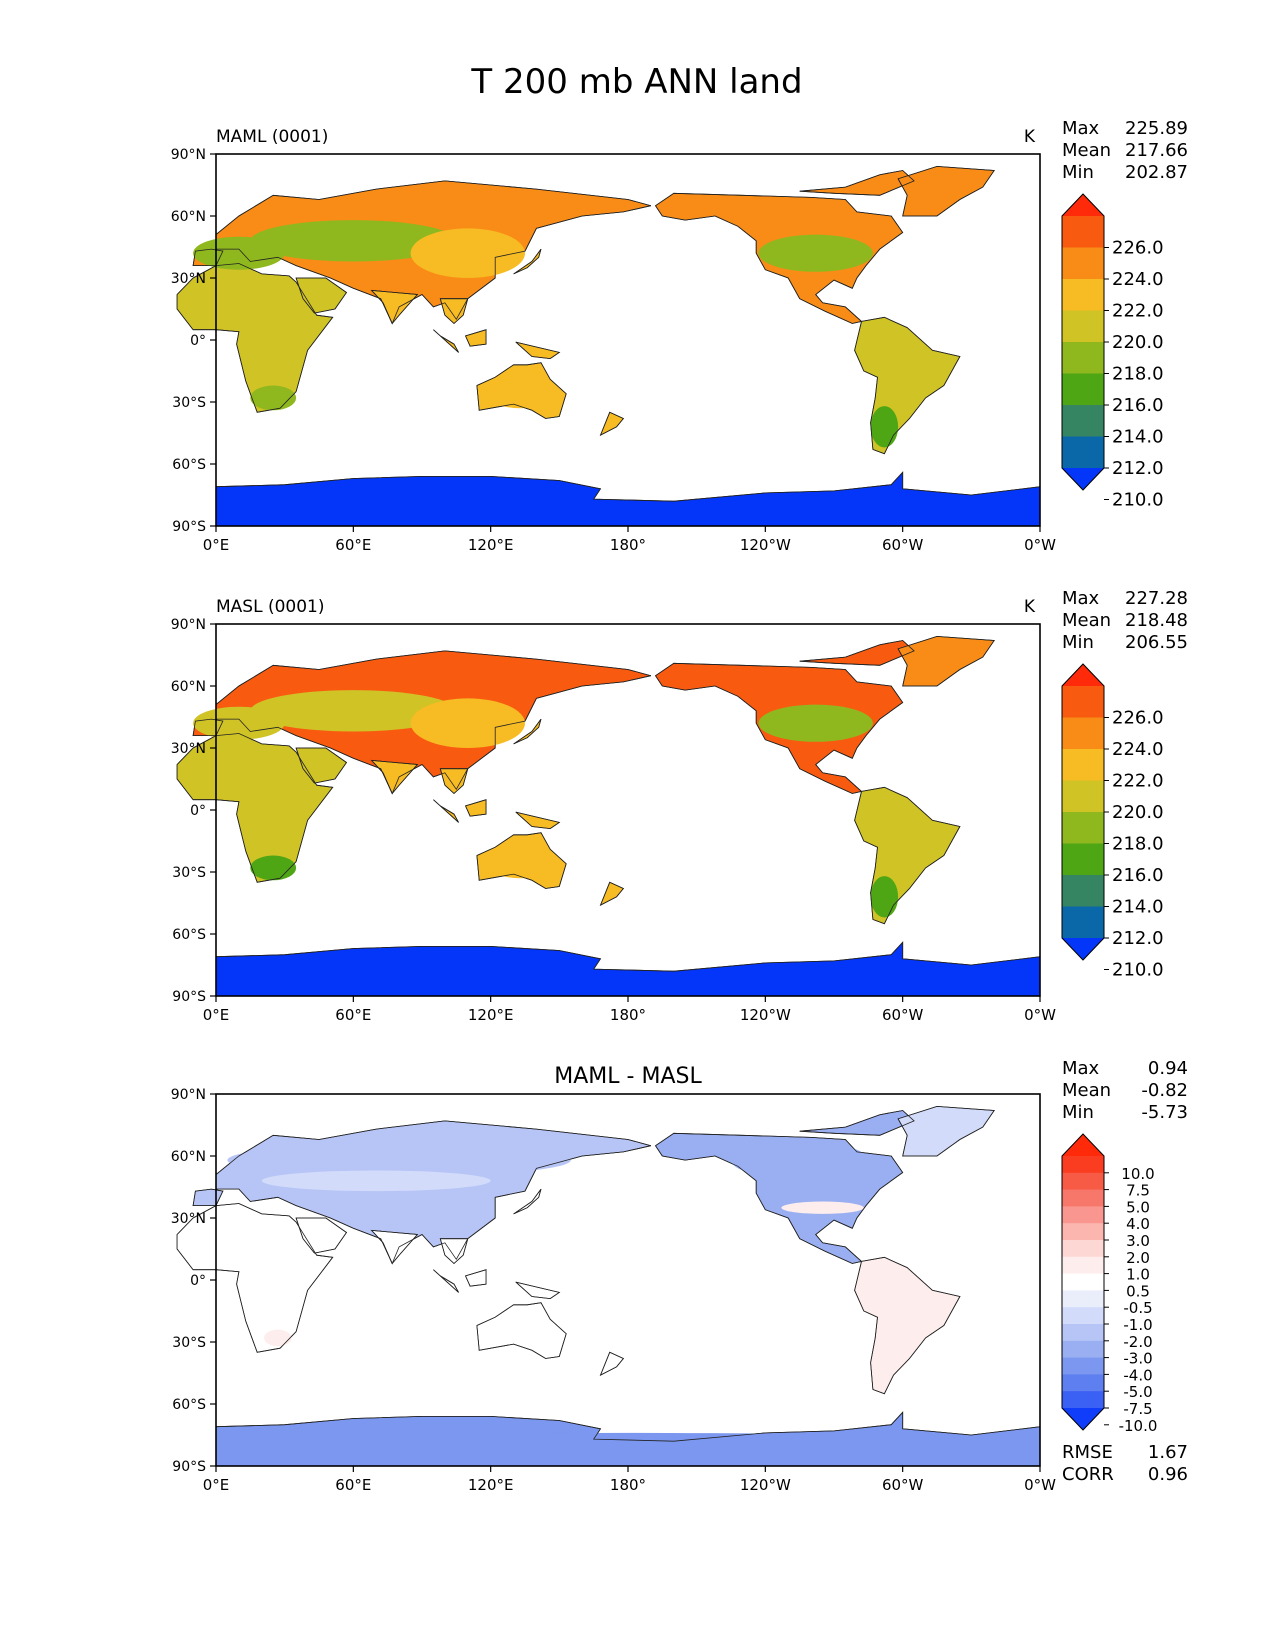 This screenshot has height=1650, width=1275. Describe the element at coordinates (822, 1207) in the screenshot. I see `blob-us-warm` at that location.